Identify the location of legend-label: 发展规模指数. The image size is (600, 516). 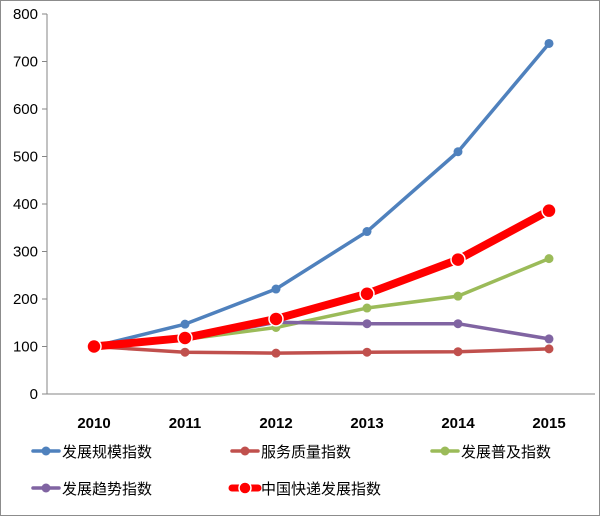
(107, 452).